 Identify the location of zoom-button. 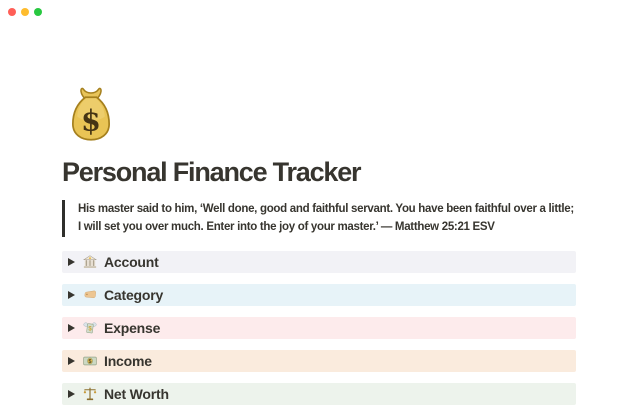
(38, 12).